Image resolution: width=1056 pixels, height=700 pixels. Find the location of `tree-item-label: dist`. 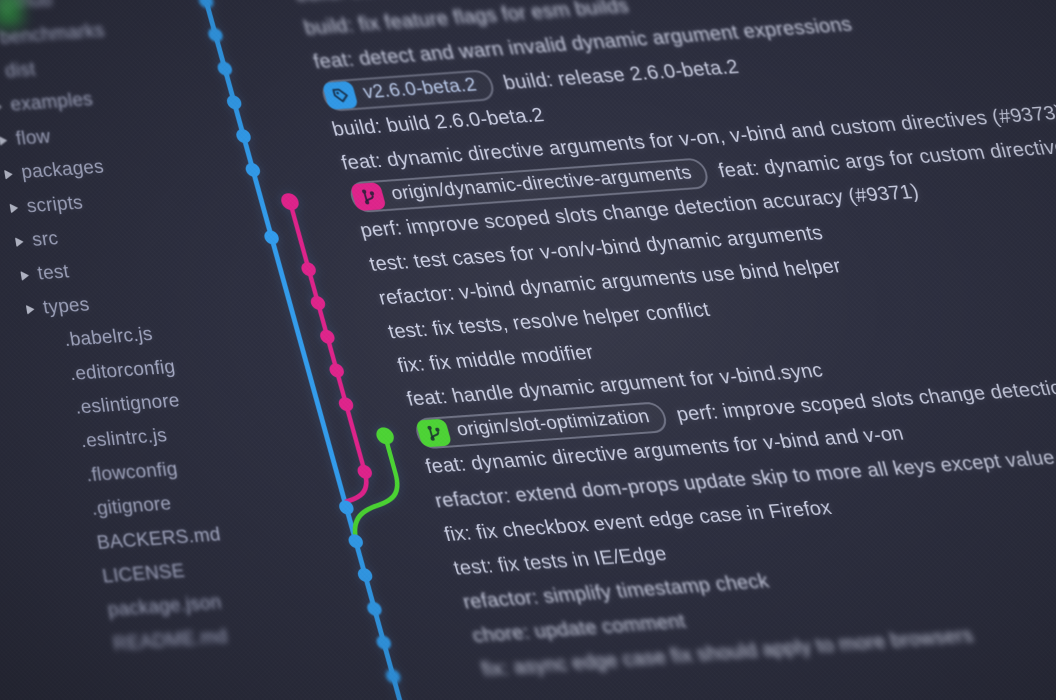

tree-item-label: dist is located at coordinates (20, 71).